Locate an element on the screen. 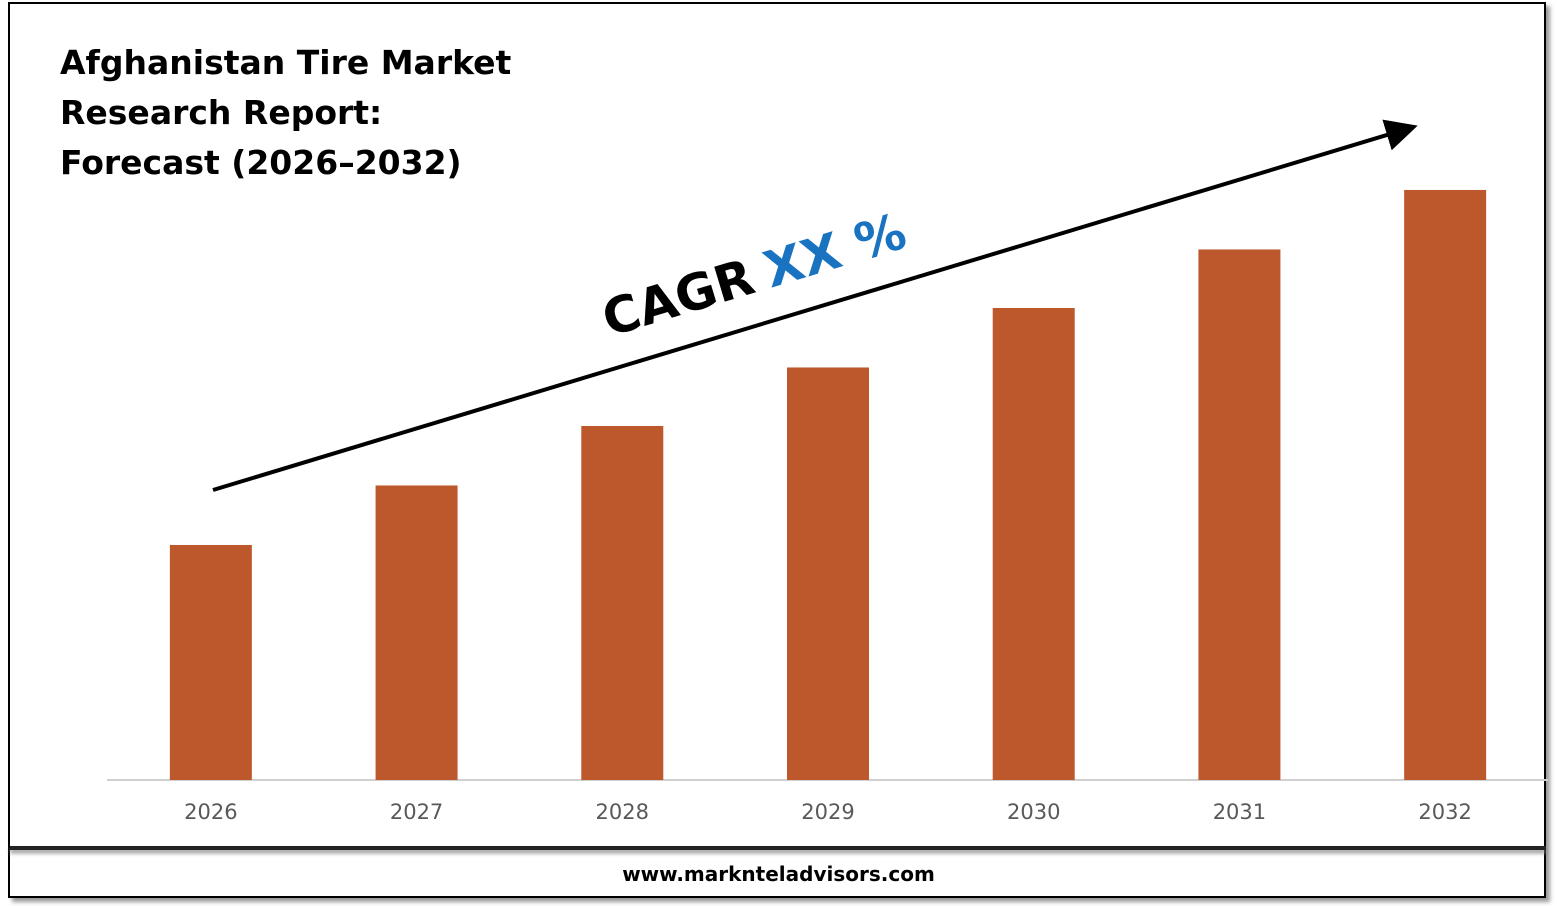 The width and height of the screenshot is (1557, 906). x-tick-label: 2026 is located at coordinates (210, 812).